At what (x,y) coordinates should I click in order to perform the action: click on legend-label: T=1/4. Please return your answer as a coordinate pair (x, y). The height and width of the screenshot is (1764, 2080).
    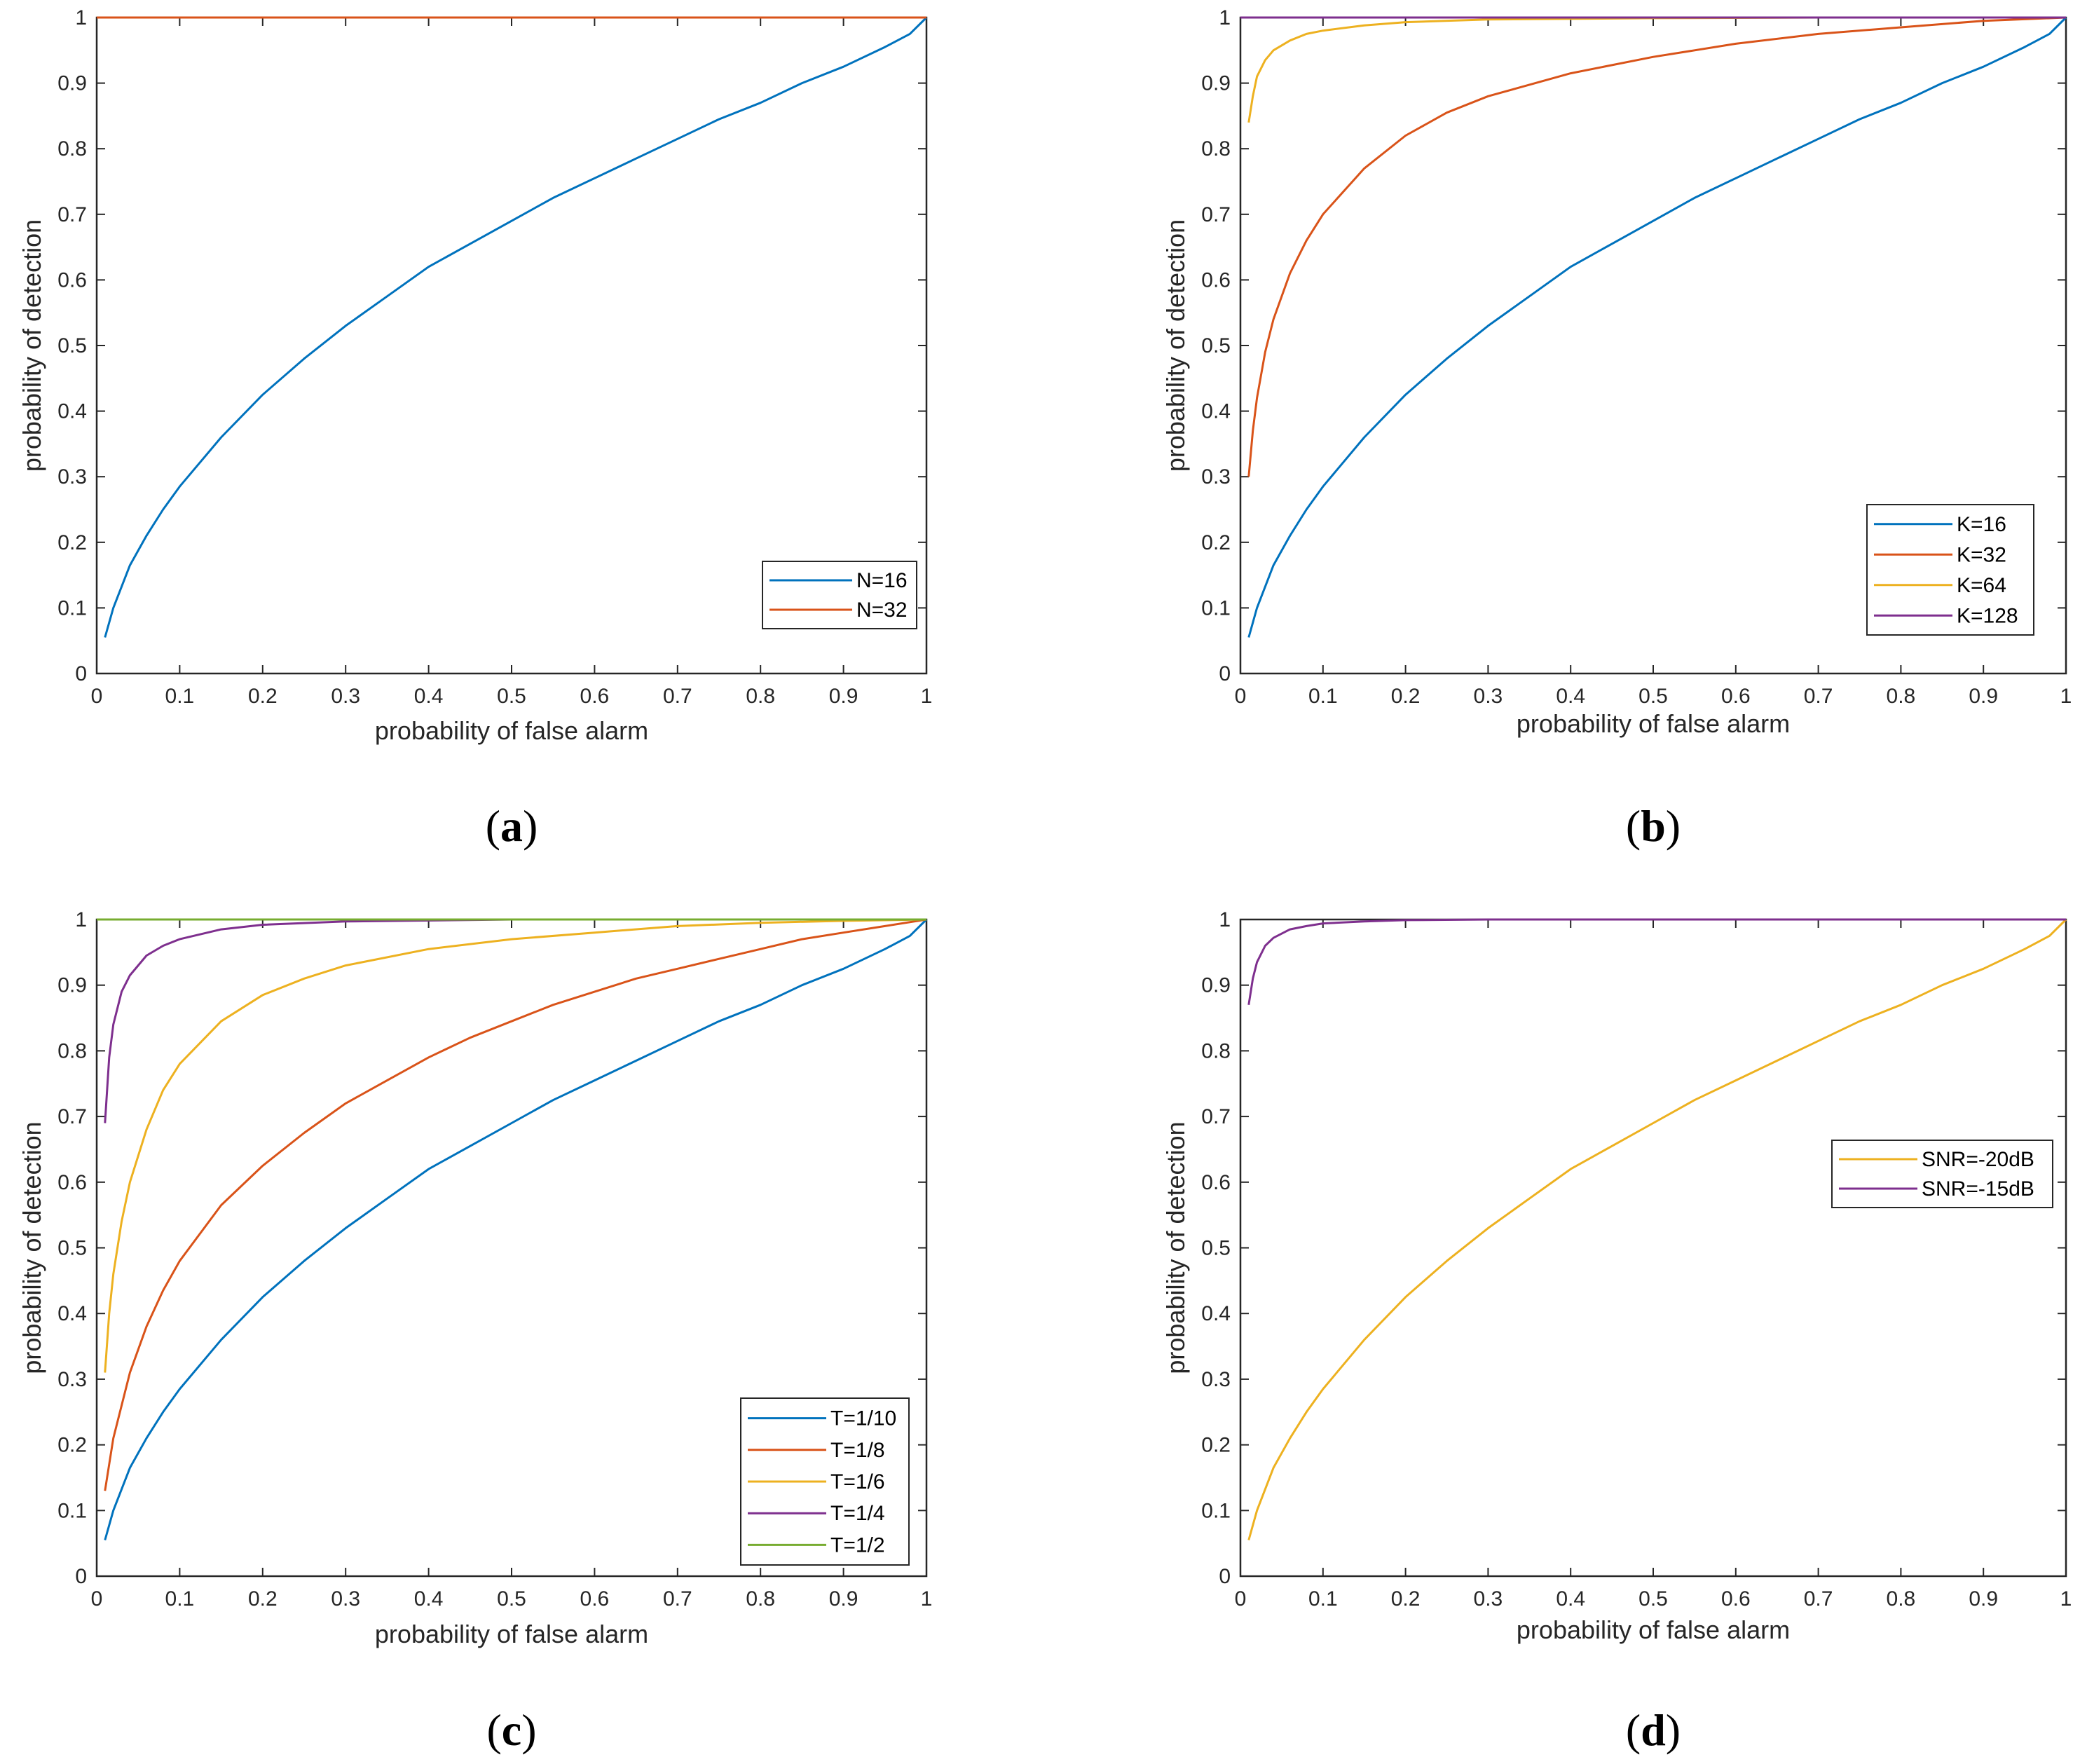
    Looking at the image, I should click on (858, 1513).